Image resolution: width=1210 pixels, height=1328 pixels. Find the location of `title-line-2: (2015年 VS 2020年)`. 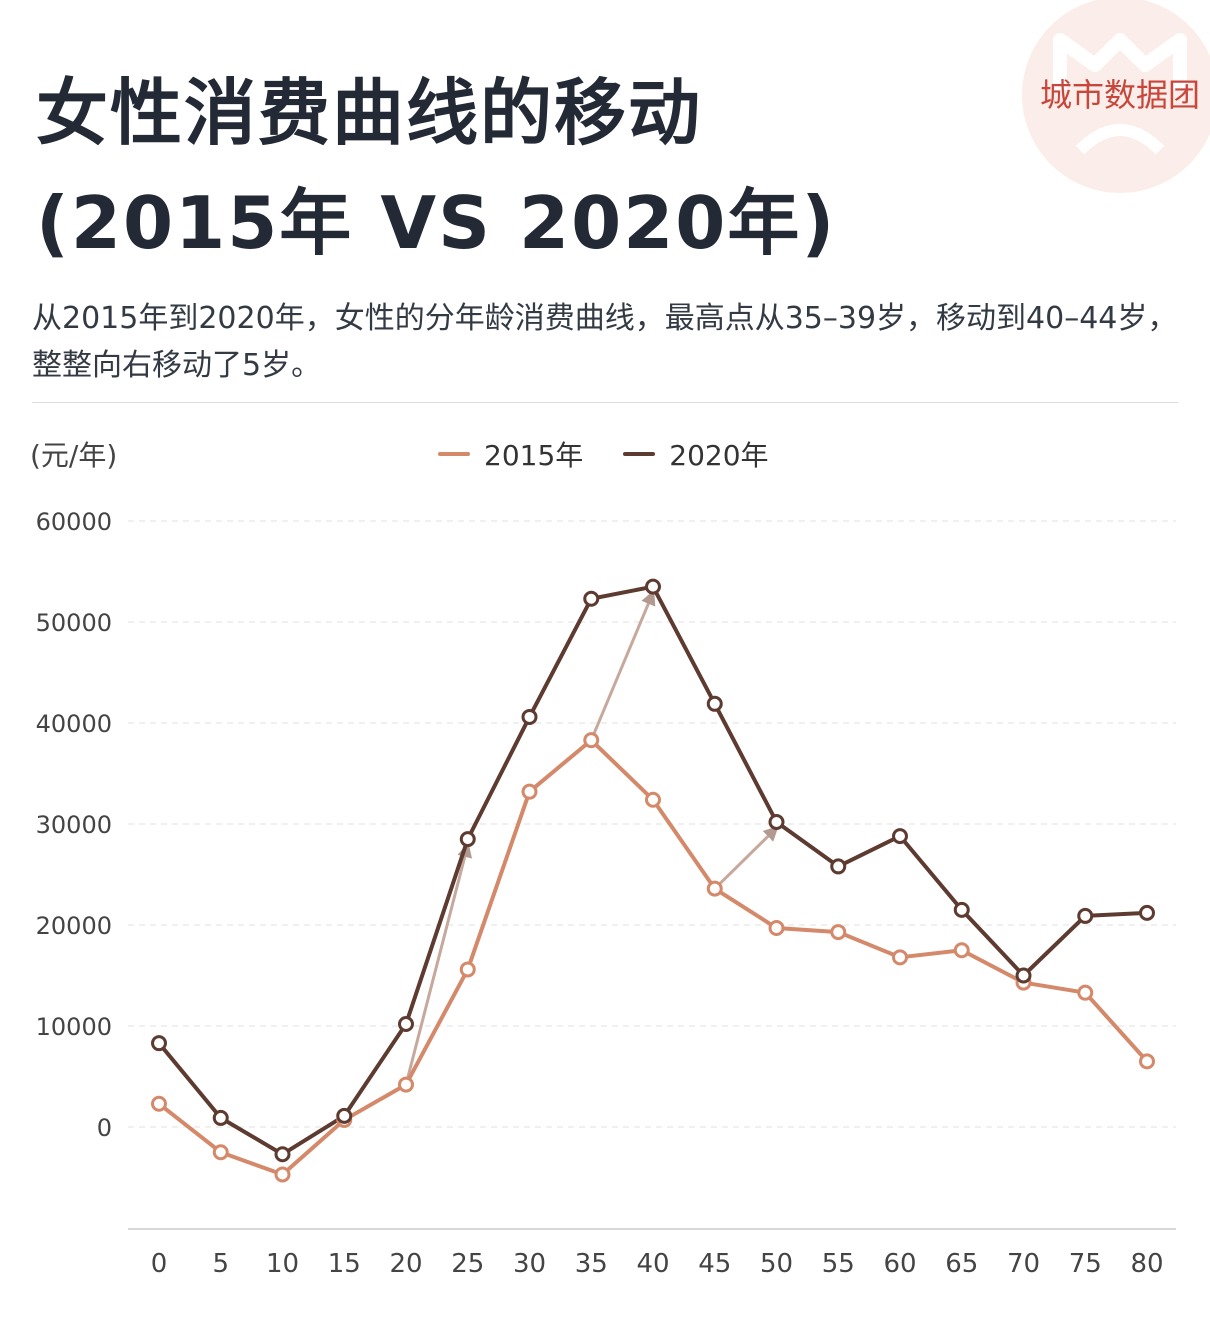

title-line-2: (2015年 VS 2020年) is located at coordinates (436, 223).